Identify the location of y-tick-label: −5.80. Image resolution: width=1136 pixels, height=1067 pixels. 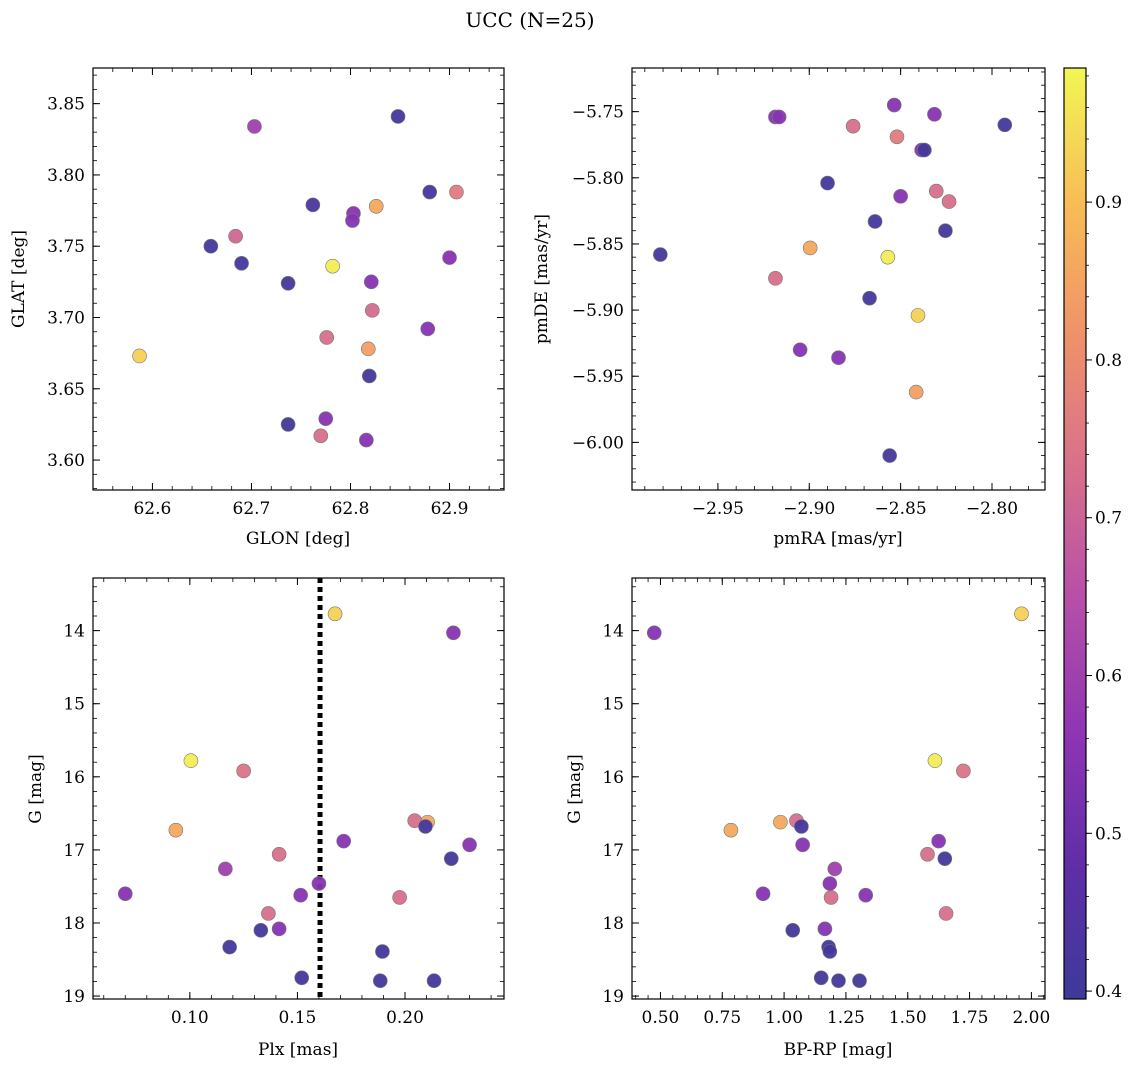
(598, 179).